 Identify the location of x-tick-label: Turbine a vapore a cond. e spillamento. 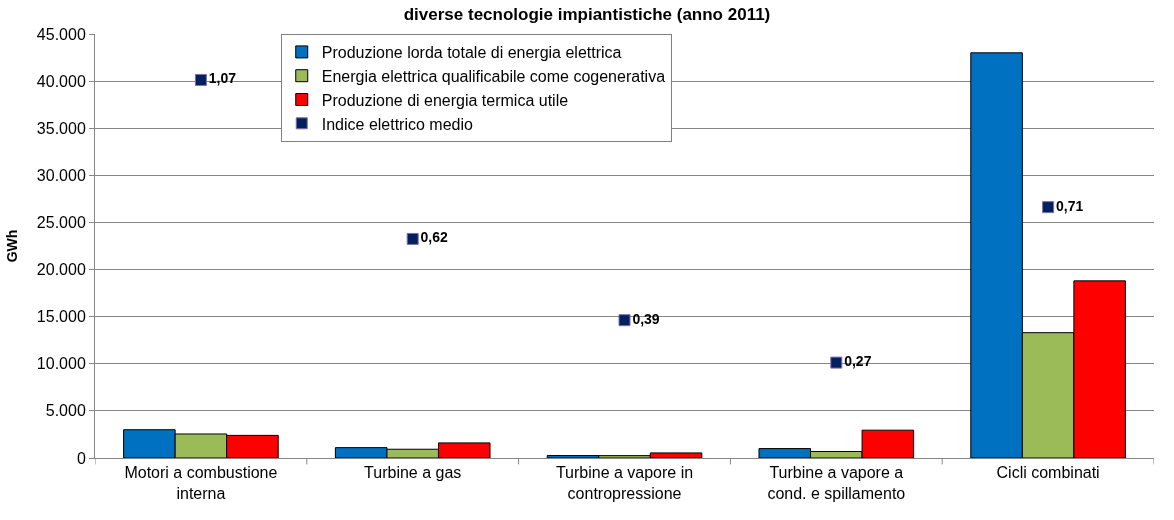
(836, 483).